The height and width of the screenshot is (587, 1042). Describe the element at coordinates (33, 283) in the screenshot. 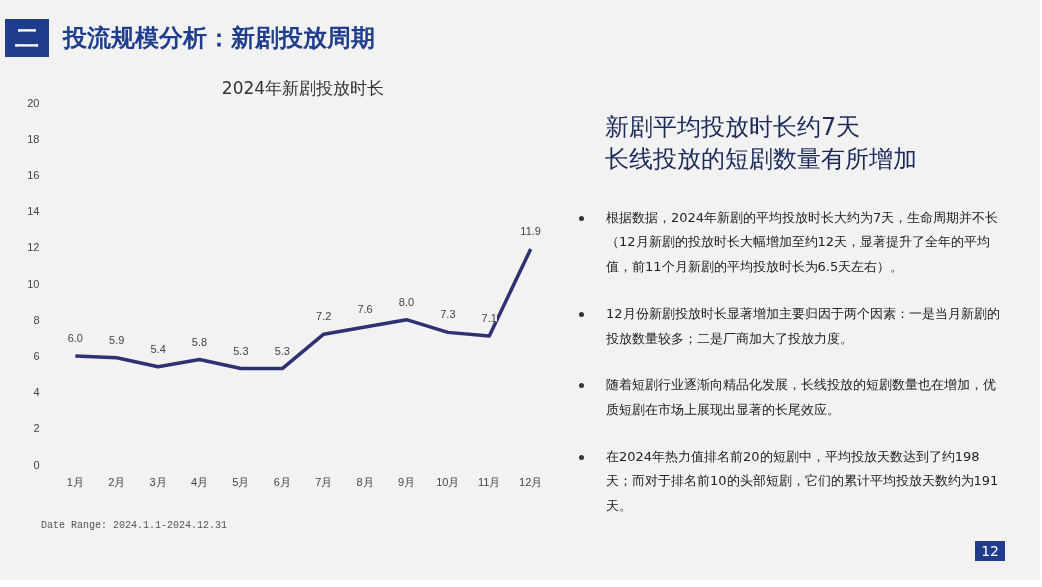

I see `y-tick-label: 10` at that location.